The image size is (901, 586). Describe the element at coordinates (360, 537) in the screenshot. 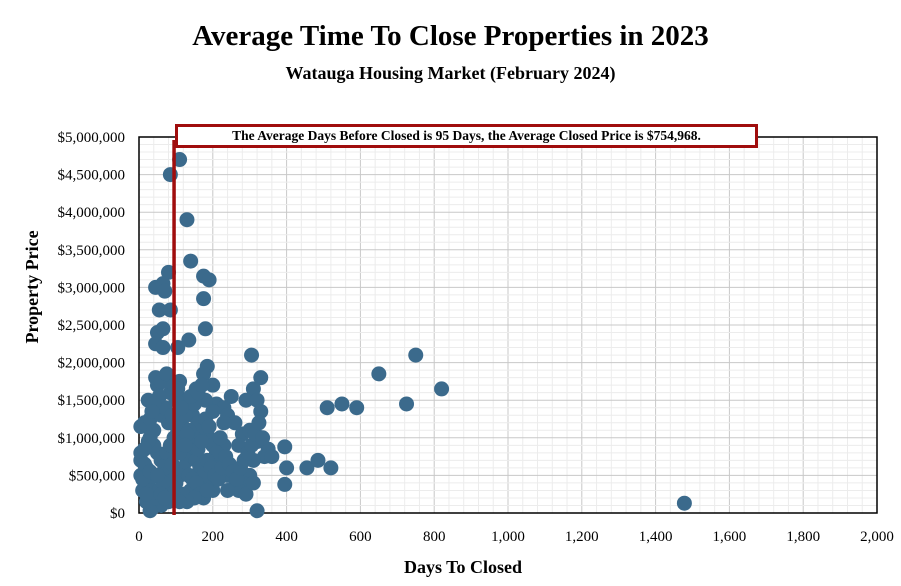

I see `x-tick-label: 600` at that location.